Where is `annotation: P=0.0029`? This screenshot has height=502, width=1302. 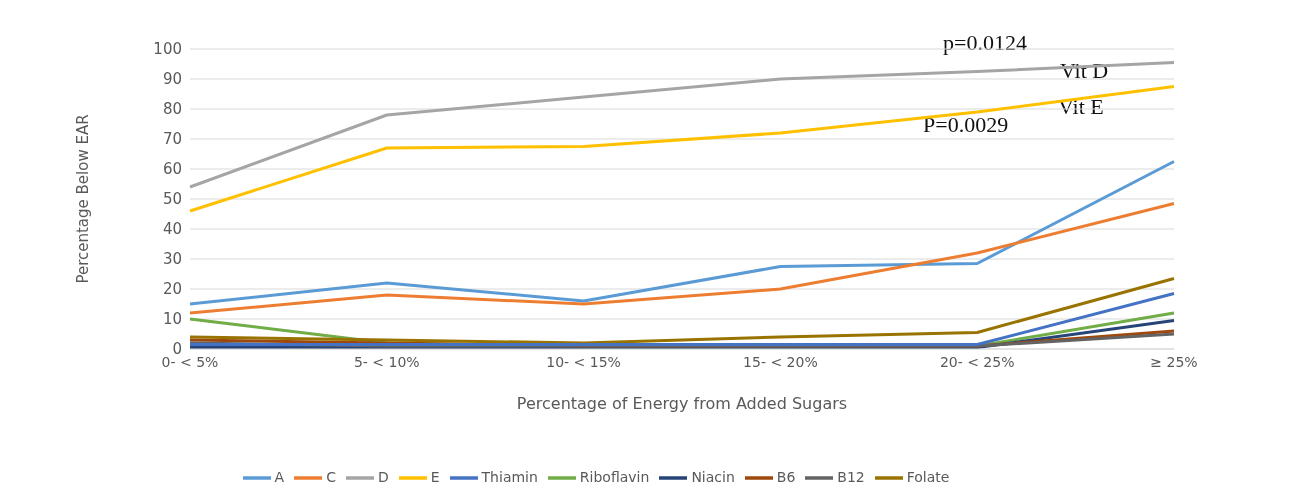
annotation: P=0.0029 is located at coordinates (966, 125).